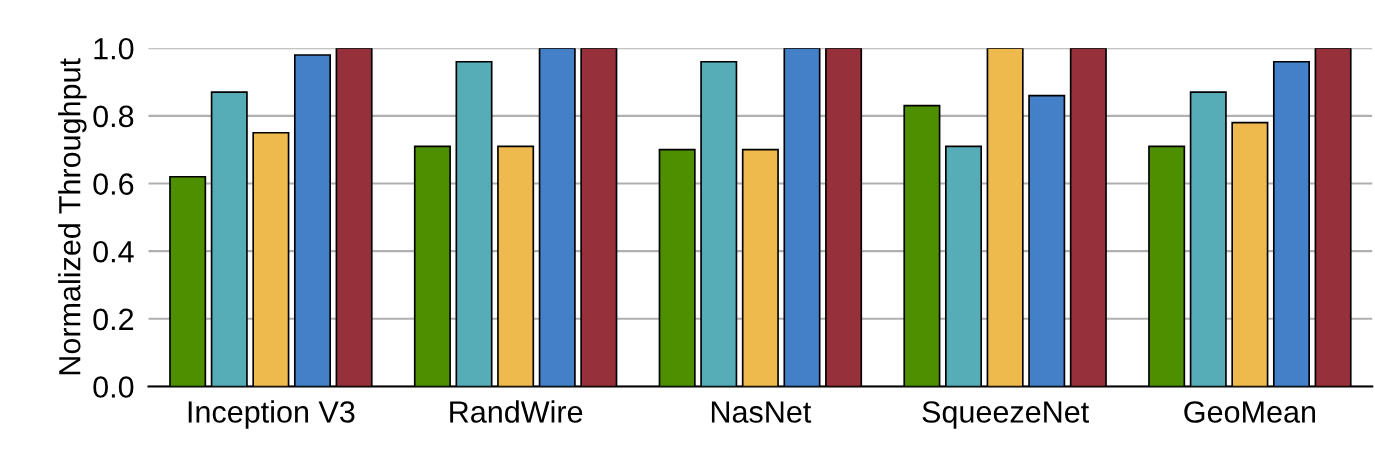  Describe the element at coordinates (271, 414) in the screenshot. I see `x-tick-label: Inception V3` at that location.